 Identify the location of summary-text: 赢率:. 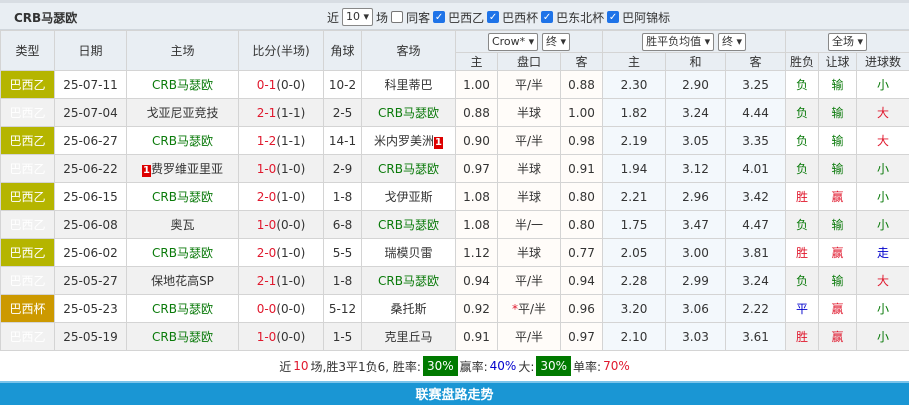
(474, 366).